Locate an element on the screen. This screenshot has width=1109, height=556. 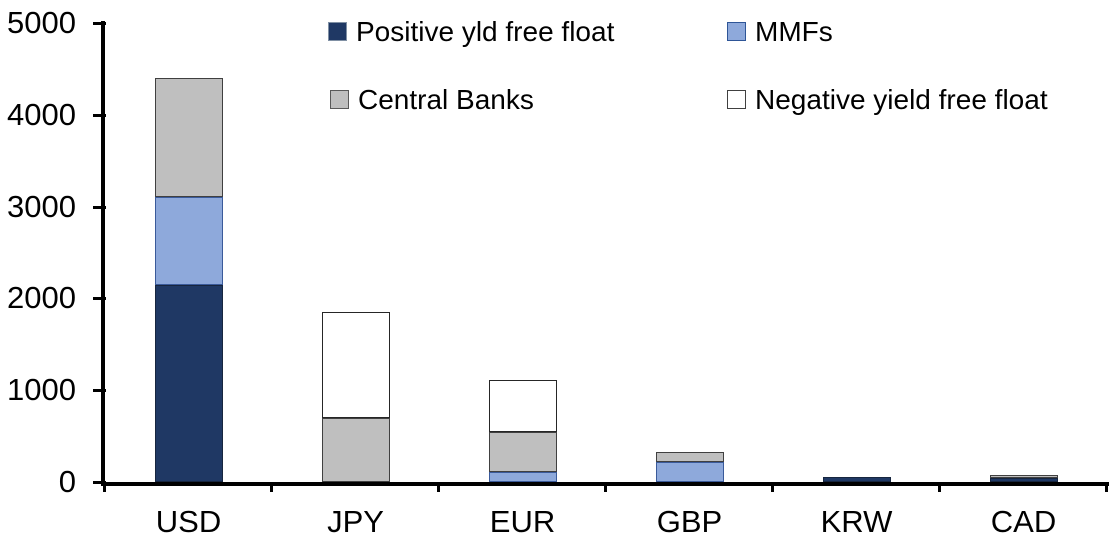
y-axis-tick-label: 3000 is located at coordinates (41, 206).